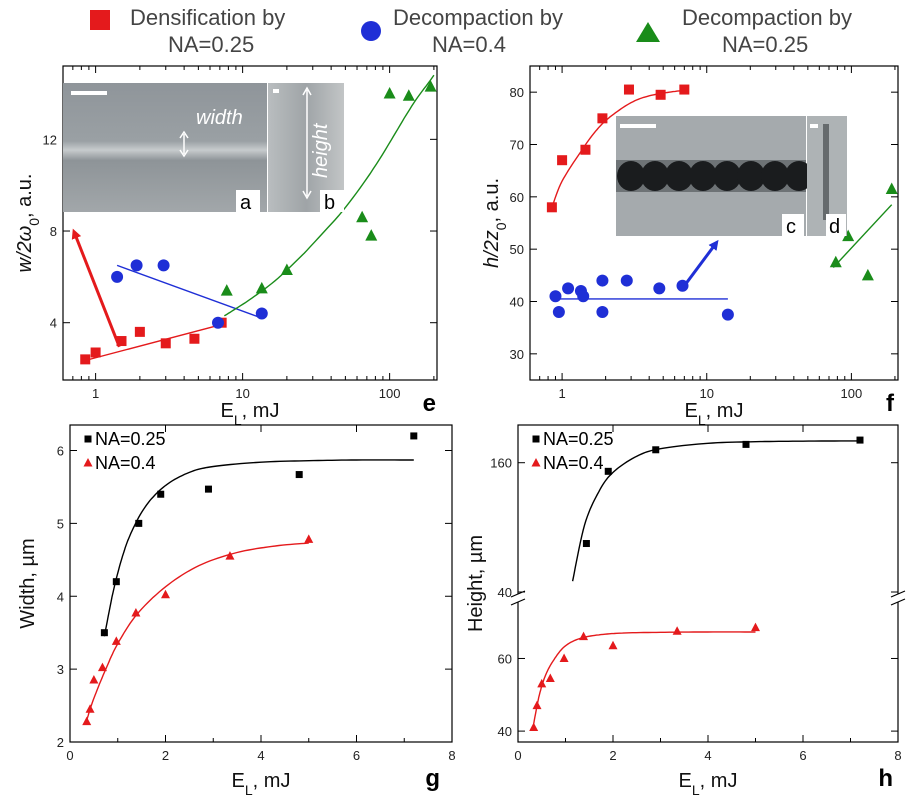 Image resolution: width=912 pixels, height=803 pixels. What do you see at coordinates (834, 227) in the screenshot?
I see `inset-tag-d: d` at bounding box center [834, 227].